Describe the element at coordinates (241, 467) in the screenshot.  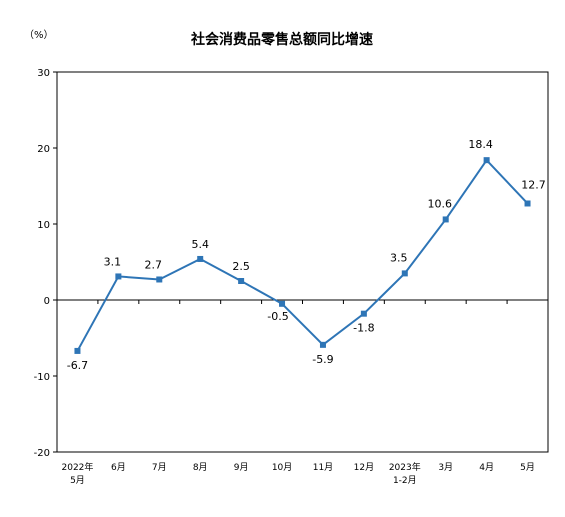
I see `x-tick-label: 9月` at that location.